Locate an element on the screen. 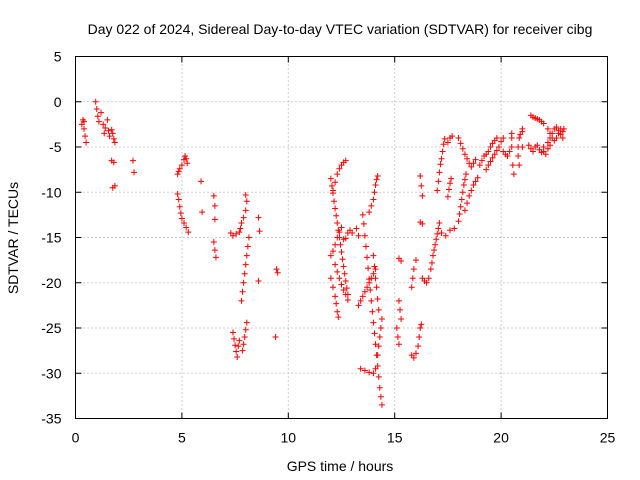 This screenshot has height=480, width=640. x-axis-label: GPS time / hours is located at coordinates (340, 466).